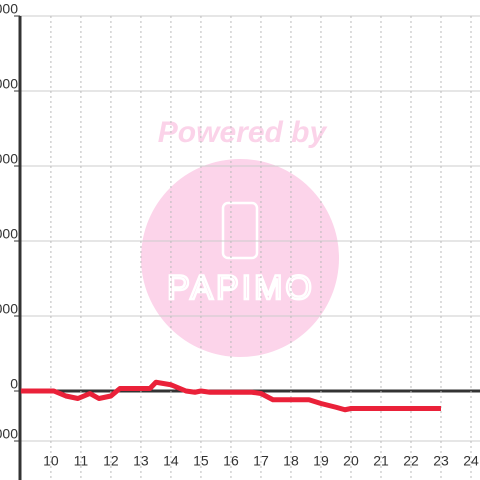 Image resolution: width=480 pixels, height=480 pixels. Describe the element at coordinates (321, 461) in the screenshot. I see `x-tick-label: 19` at that location.